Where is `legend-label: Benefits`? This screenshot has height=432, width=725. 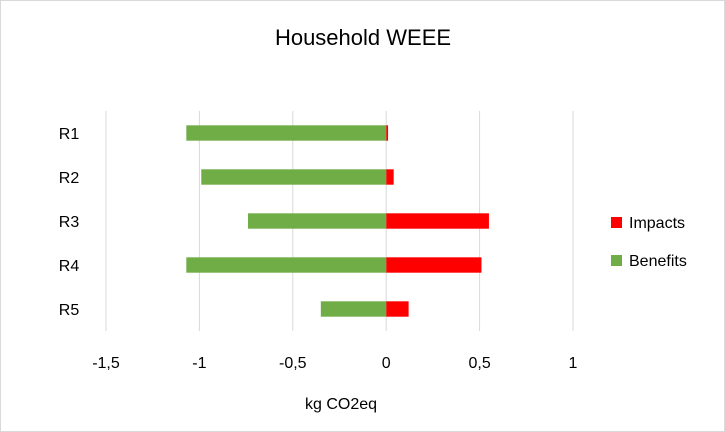
legend-label: Benefits is located at coordinates (658, 261).